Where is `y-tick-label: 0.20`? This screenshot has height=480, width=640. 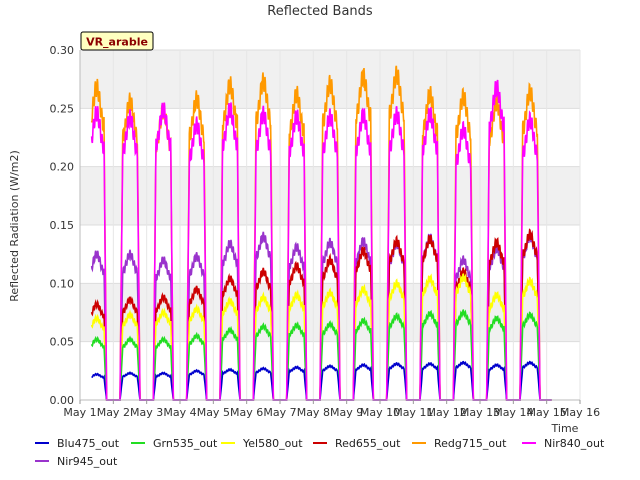 y-tick-label: 0.20 is located at coordinates (62, 167).